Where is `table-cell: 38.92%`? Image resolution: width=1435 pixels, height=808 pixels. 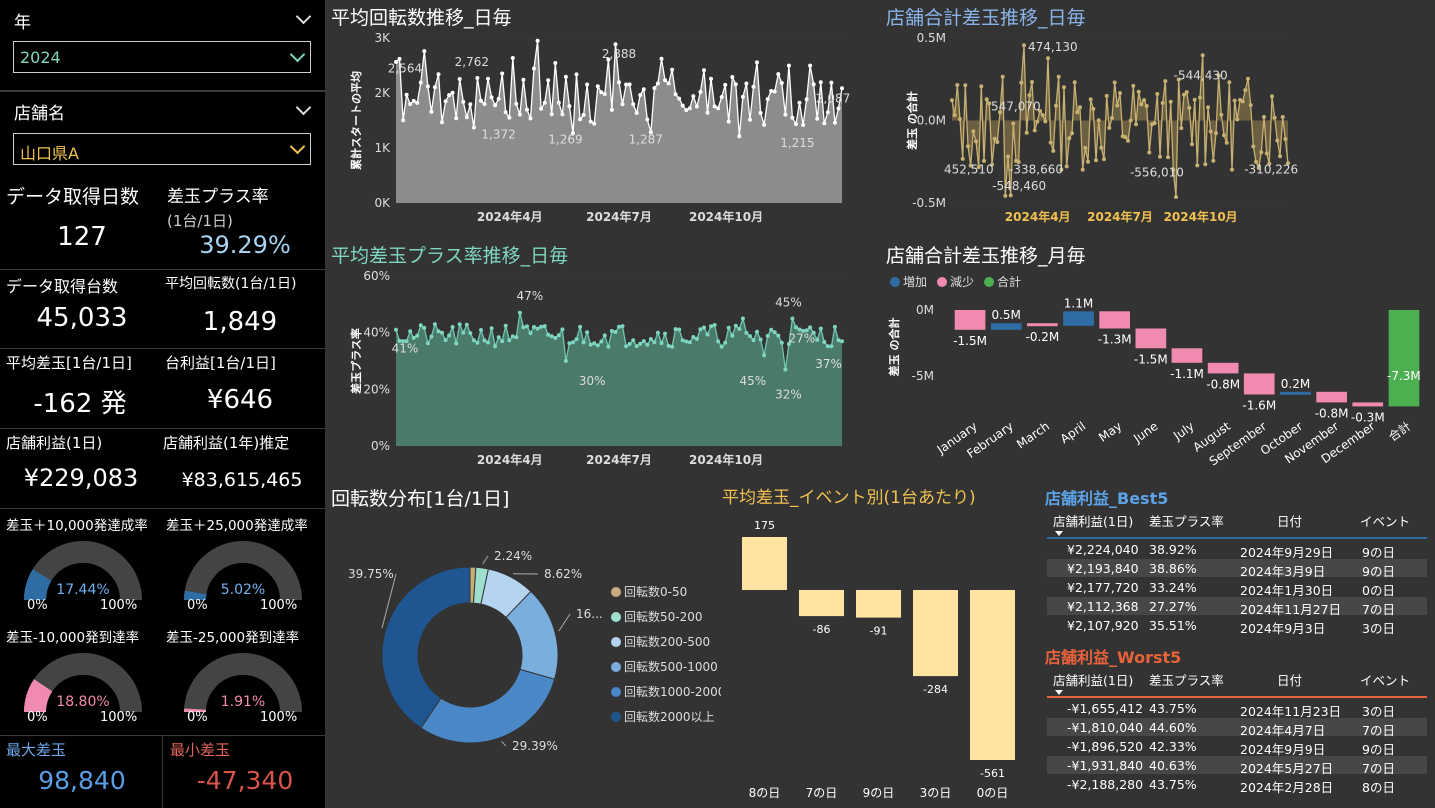
table-cell: 38.92% is located at coordinates (1173, 549).